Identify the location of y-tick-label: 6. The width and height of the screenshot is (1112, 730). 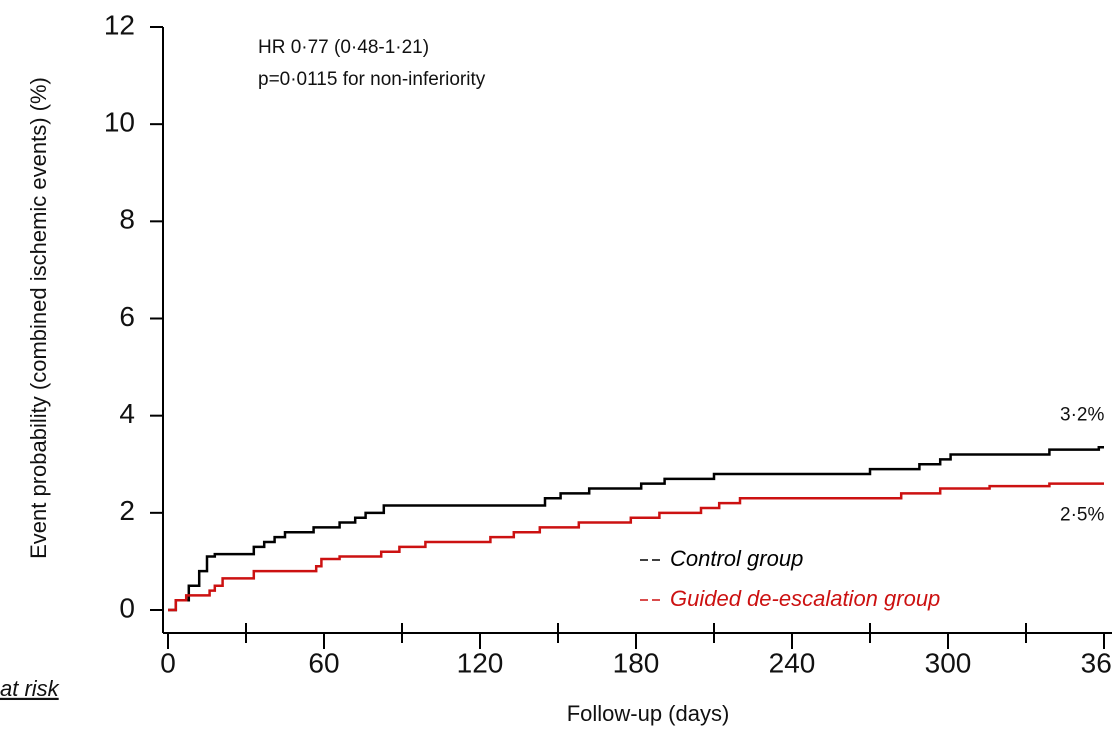
(127, 316).